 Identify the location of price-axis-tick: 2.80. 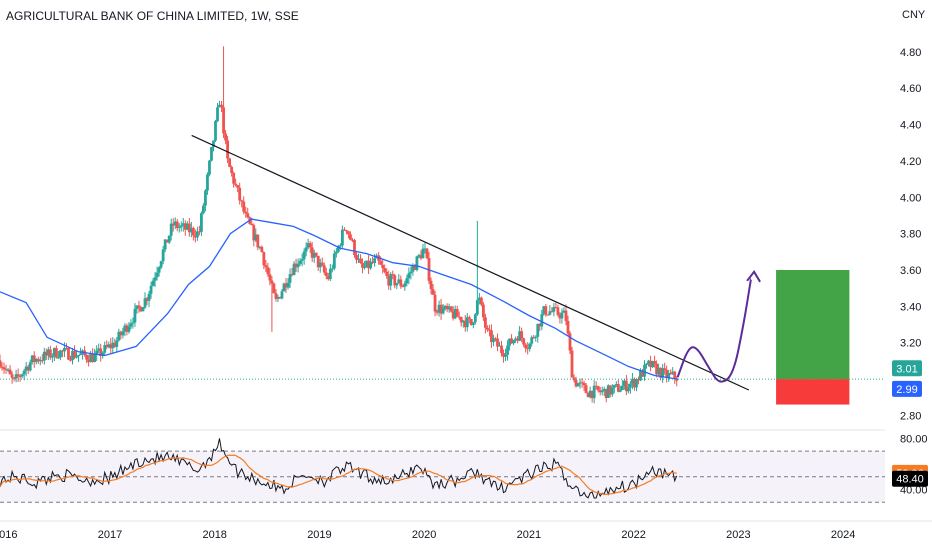
(910, 416).